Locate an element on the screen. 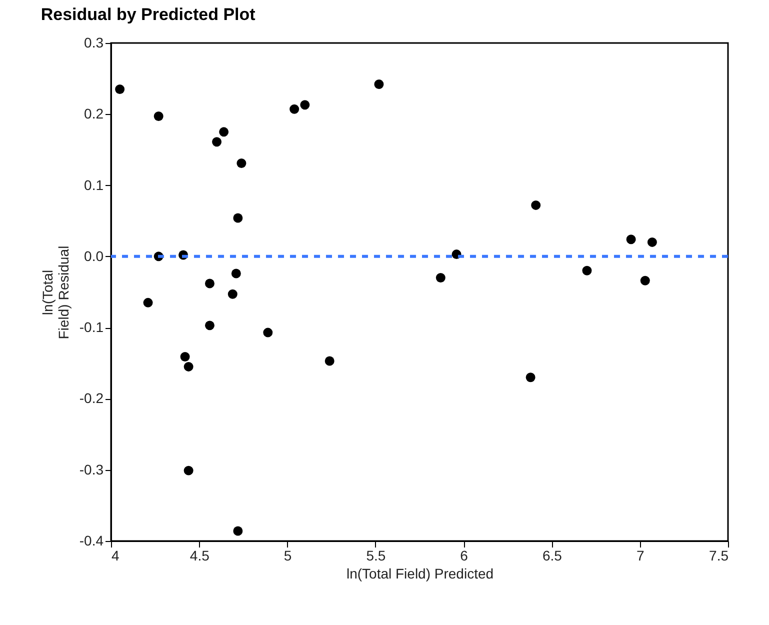  x-axis-title: ln(Total Field) Predicted is located at coordinates (420, 574).